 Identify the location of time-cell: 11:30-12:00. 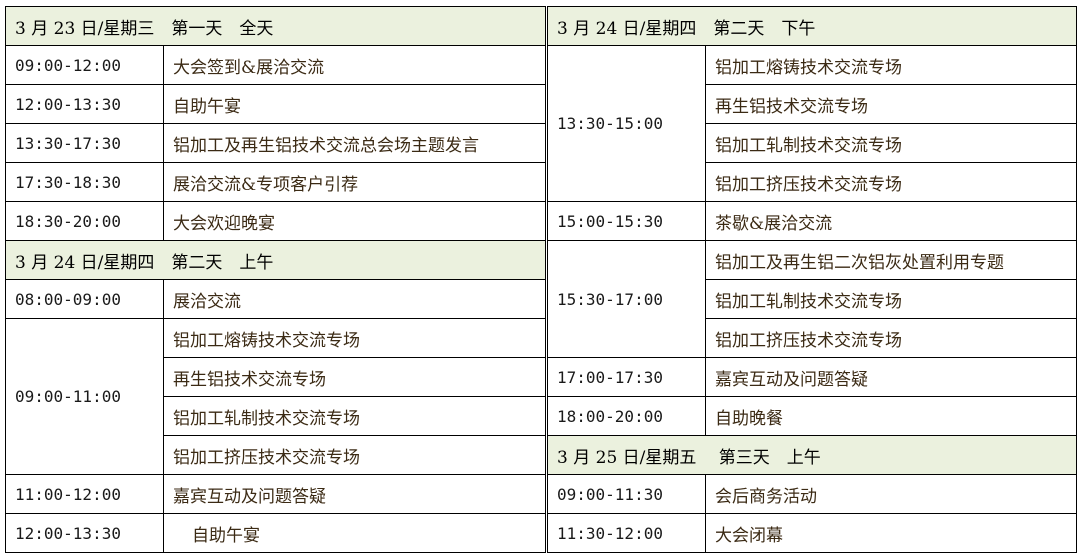
(626, 533).